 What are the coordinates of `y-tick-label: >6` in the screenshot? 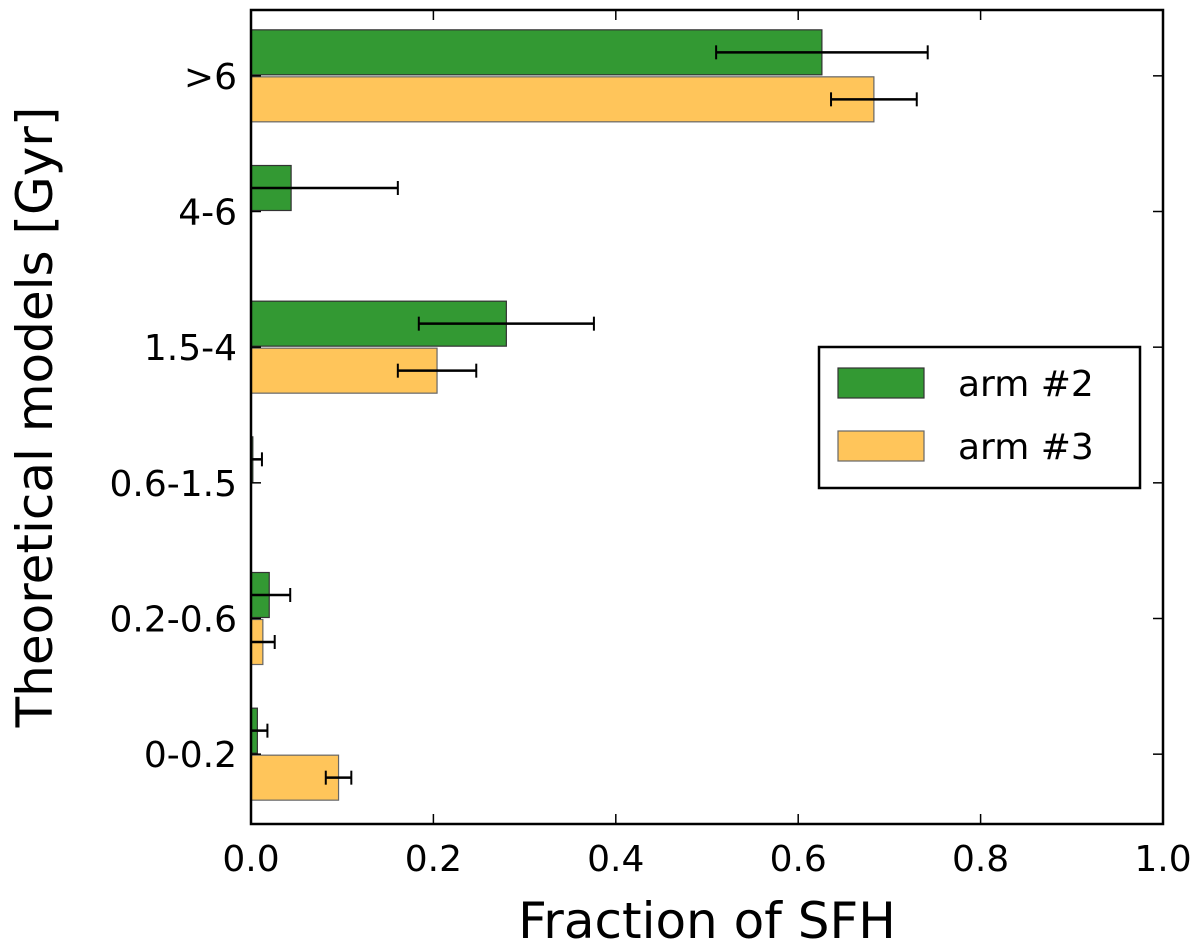 It's located at (210, 77).